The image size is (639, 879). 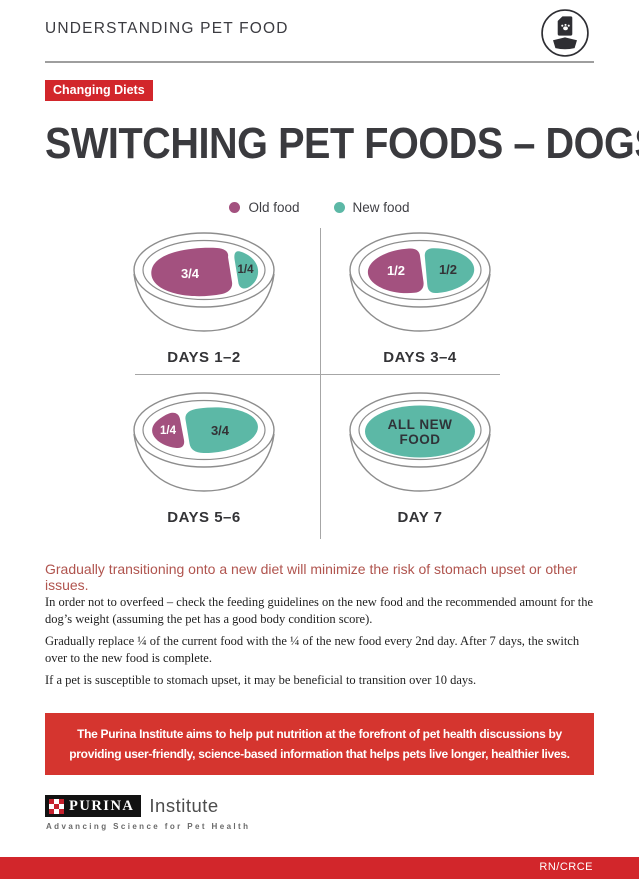 I want to click on bowl-caption: DAYS 5–6, so click(x=204, y=517).